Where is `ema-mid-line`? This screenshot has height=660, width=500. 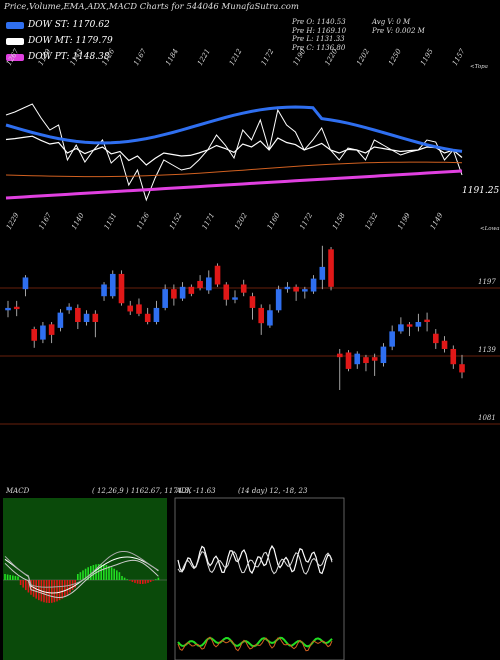
ema-mid-line is located at coordinates (234, 150).